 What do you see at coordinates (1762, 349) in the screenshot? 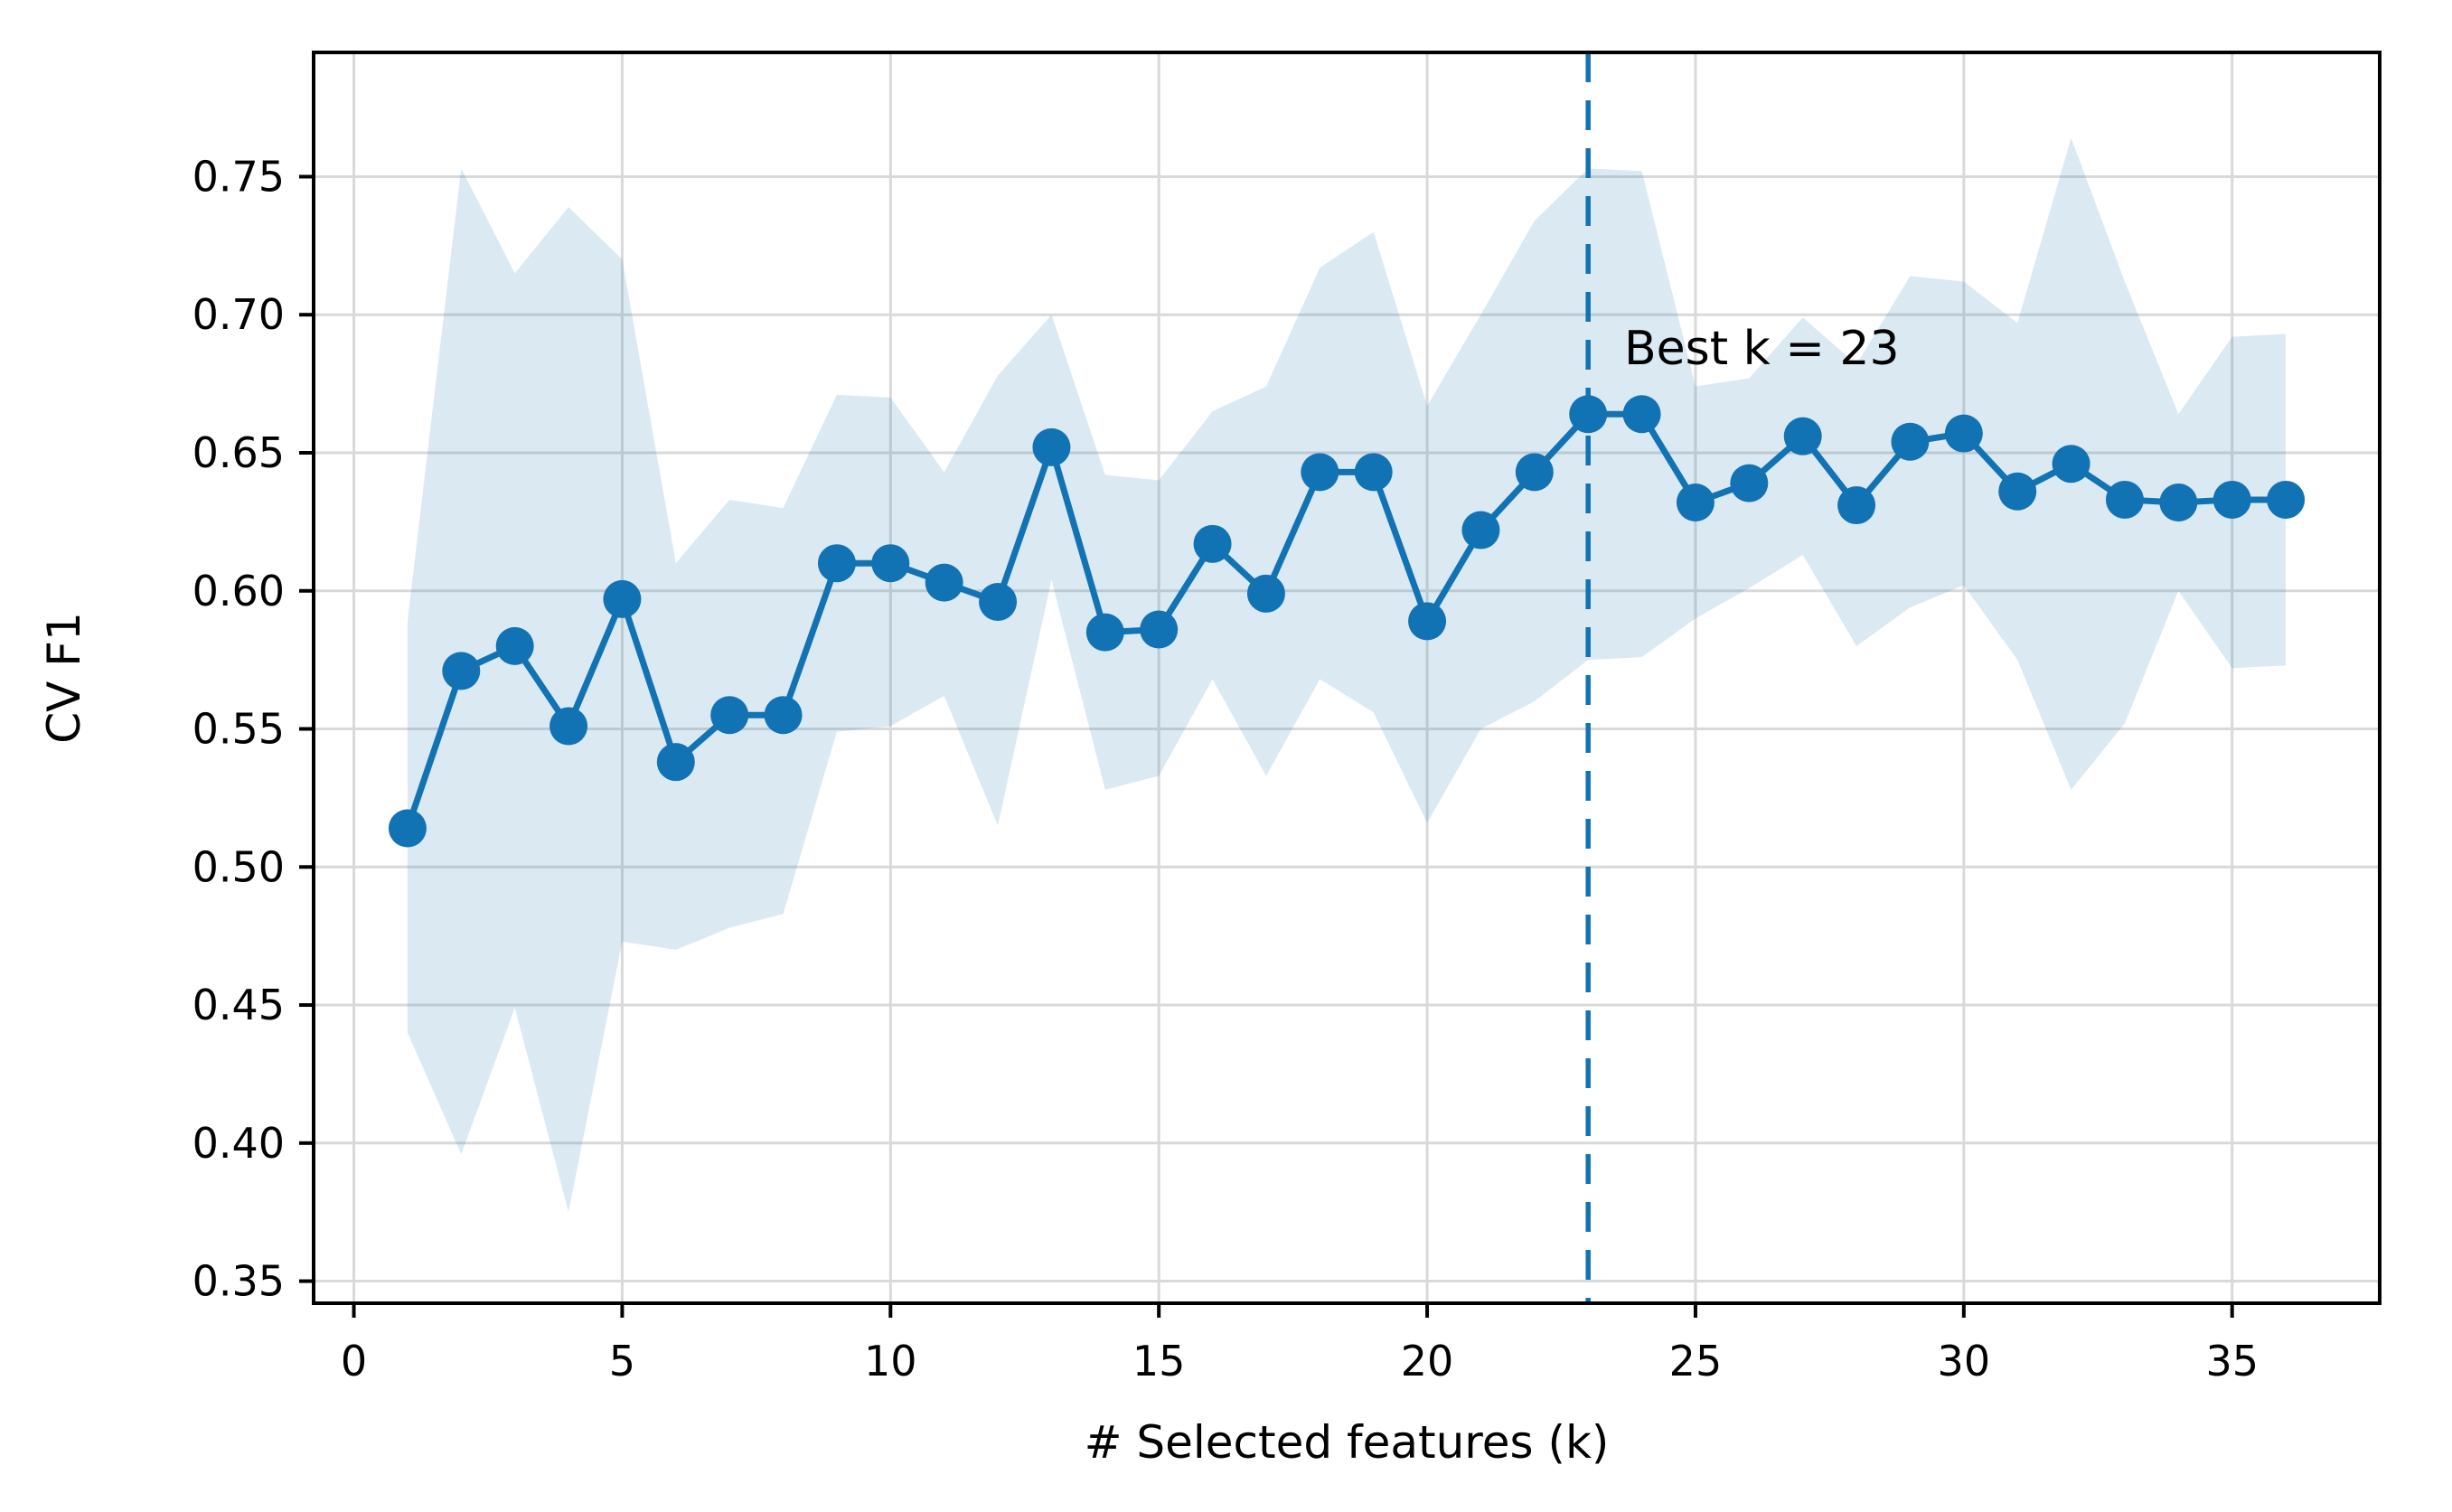
I see `best-k-annotation: Best k = 23` at bounding box center [1762, 349].